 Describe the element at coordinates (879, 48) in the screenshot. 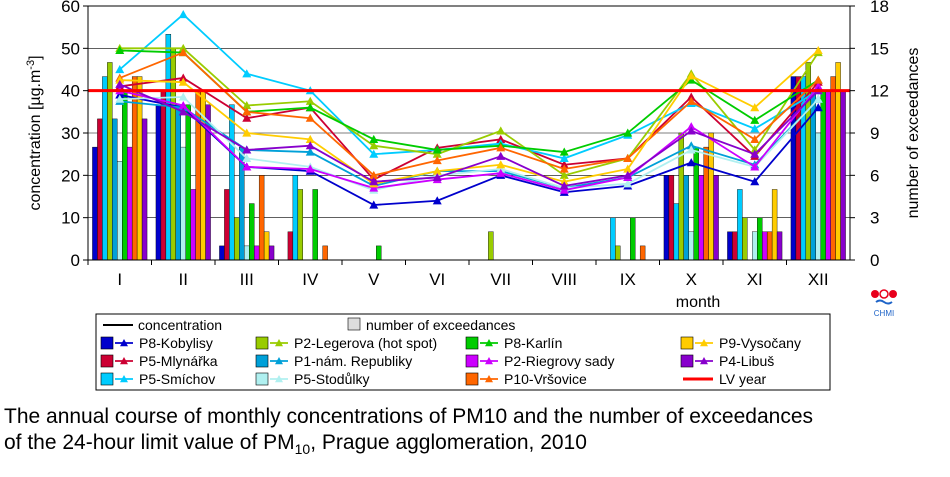

I see `y2-tick-label: 15` at that location.